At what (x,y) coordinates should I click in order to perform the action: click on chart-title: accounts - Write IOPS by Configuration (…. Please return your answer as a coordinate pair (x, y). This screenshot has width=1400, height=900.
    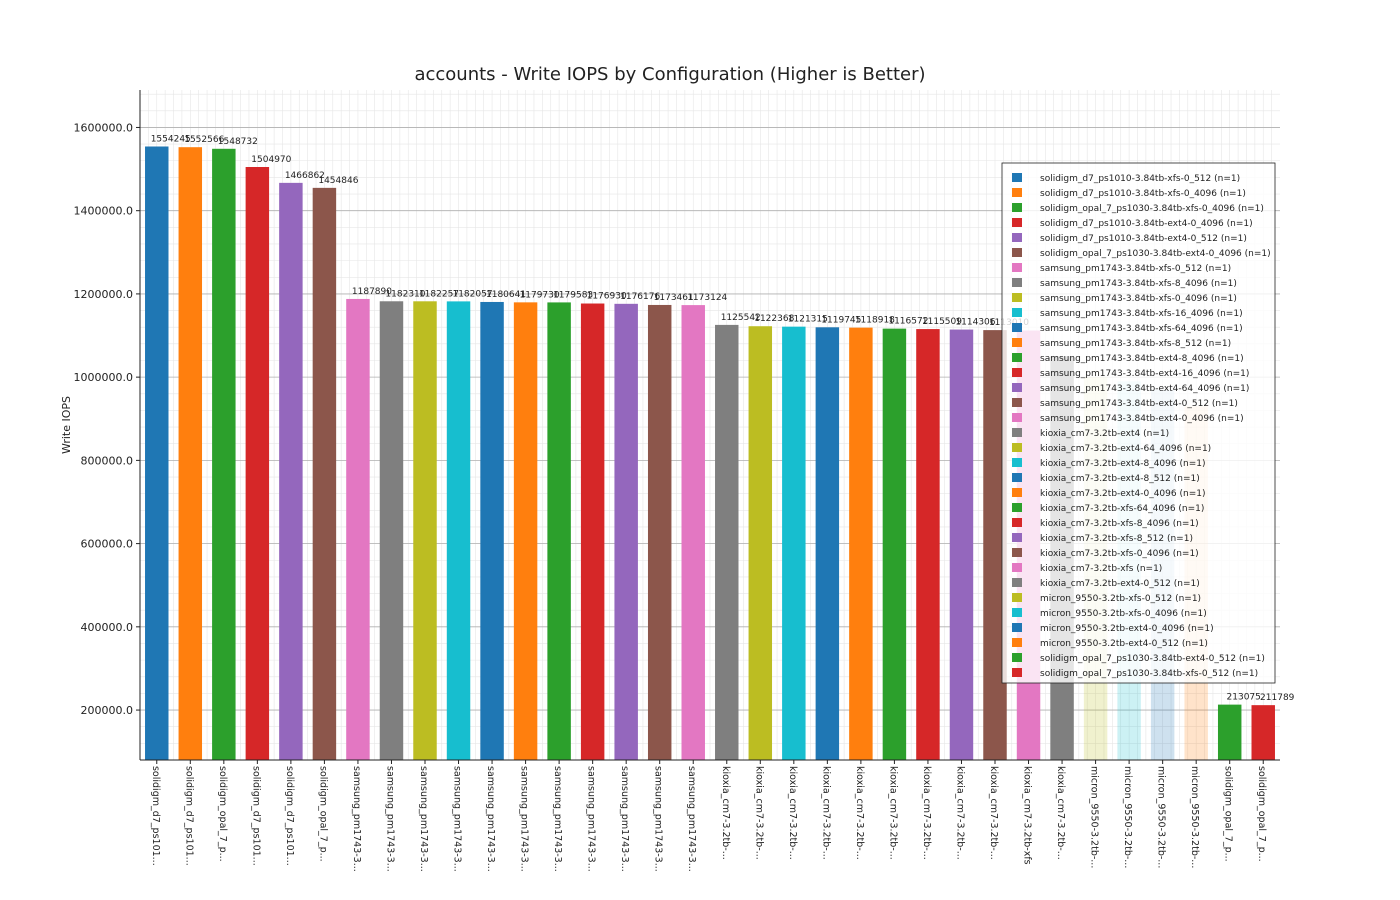
    Looking at the image, I should click on (669, 74).